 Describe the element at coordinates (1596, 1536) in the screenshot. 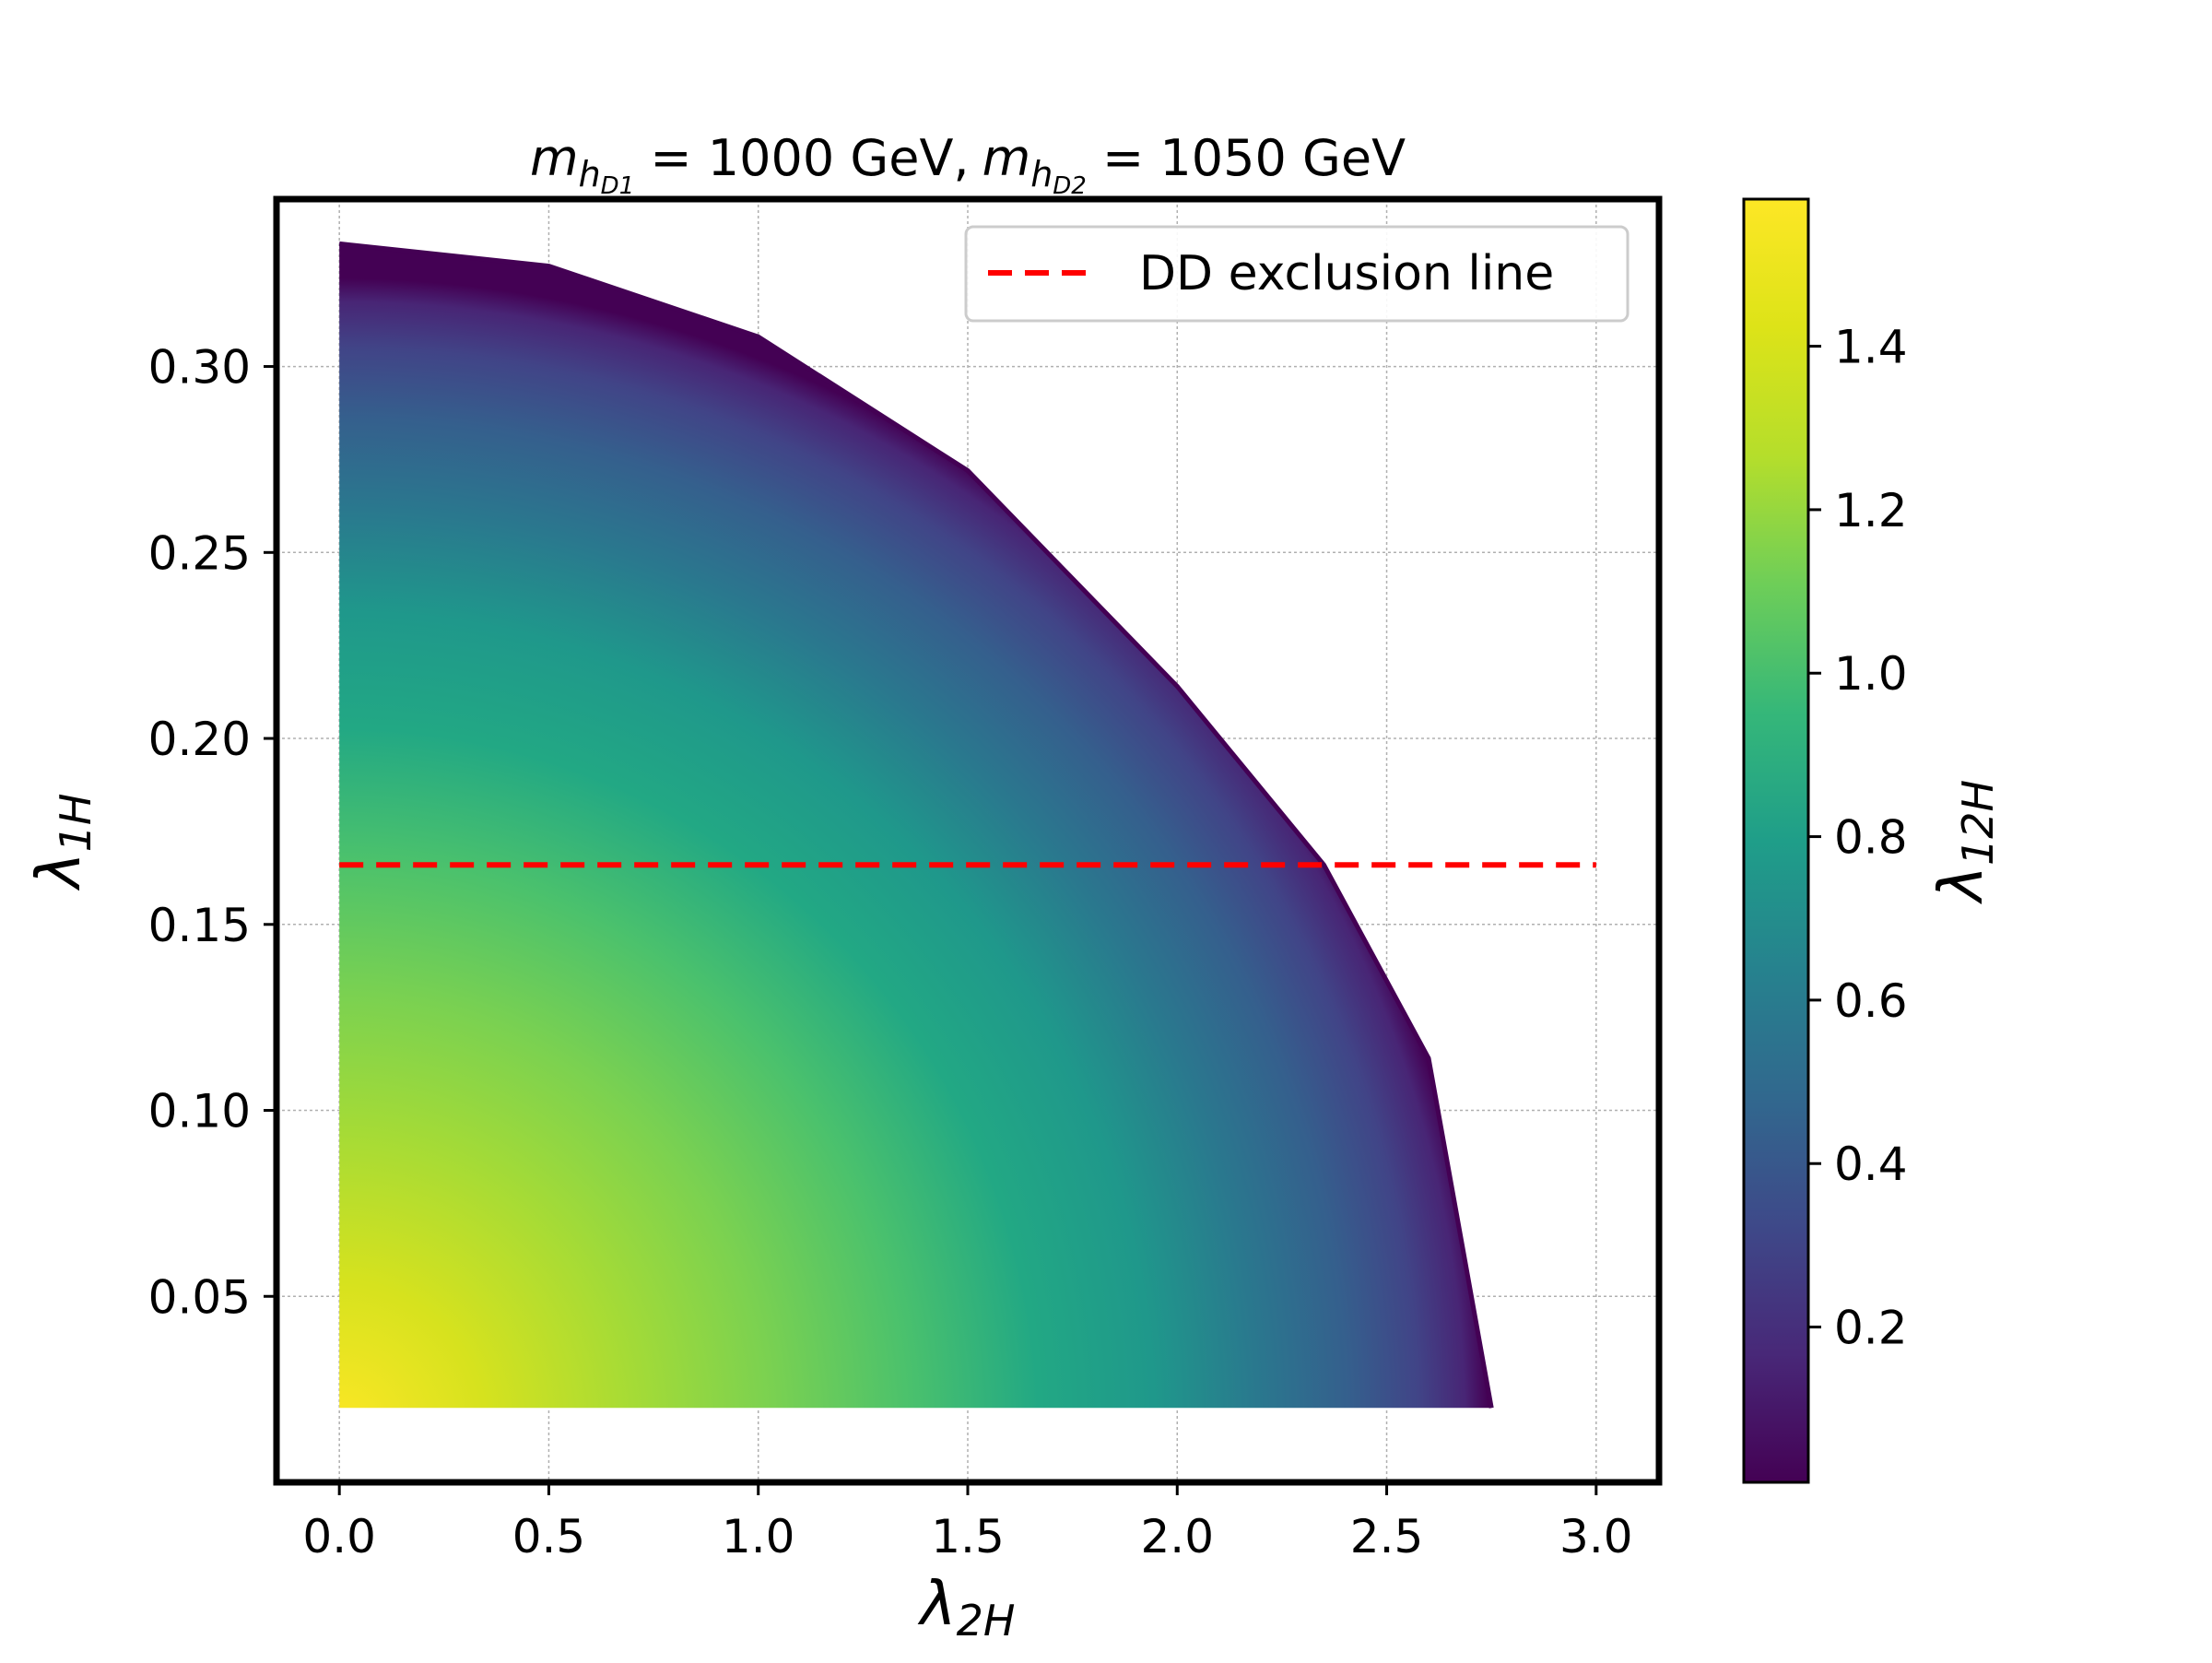

I see `x-tick-label: 3.0` at that location.